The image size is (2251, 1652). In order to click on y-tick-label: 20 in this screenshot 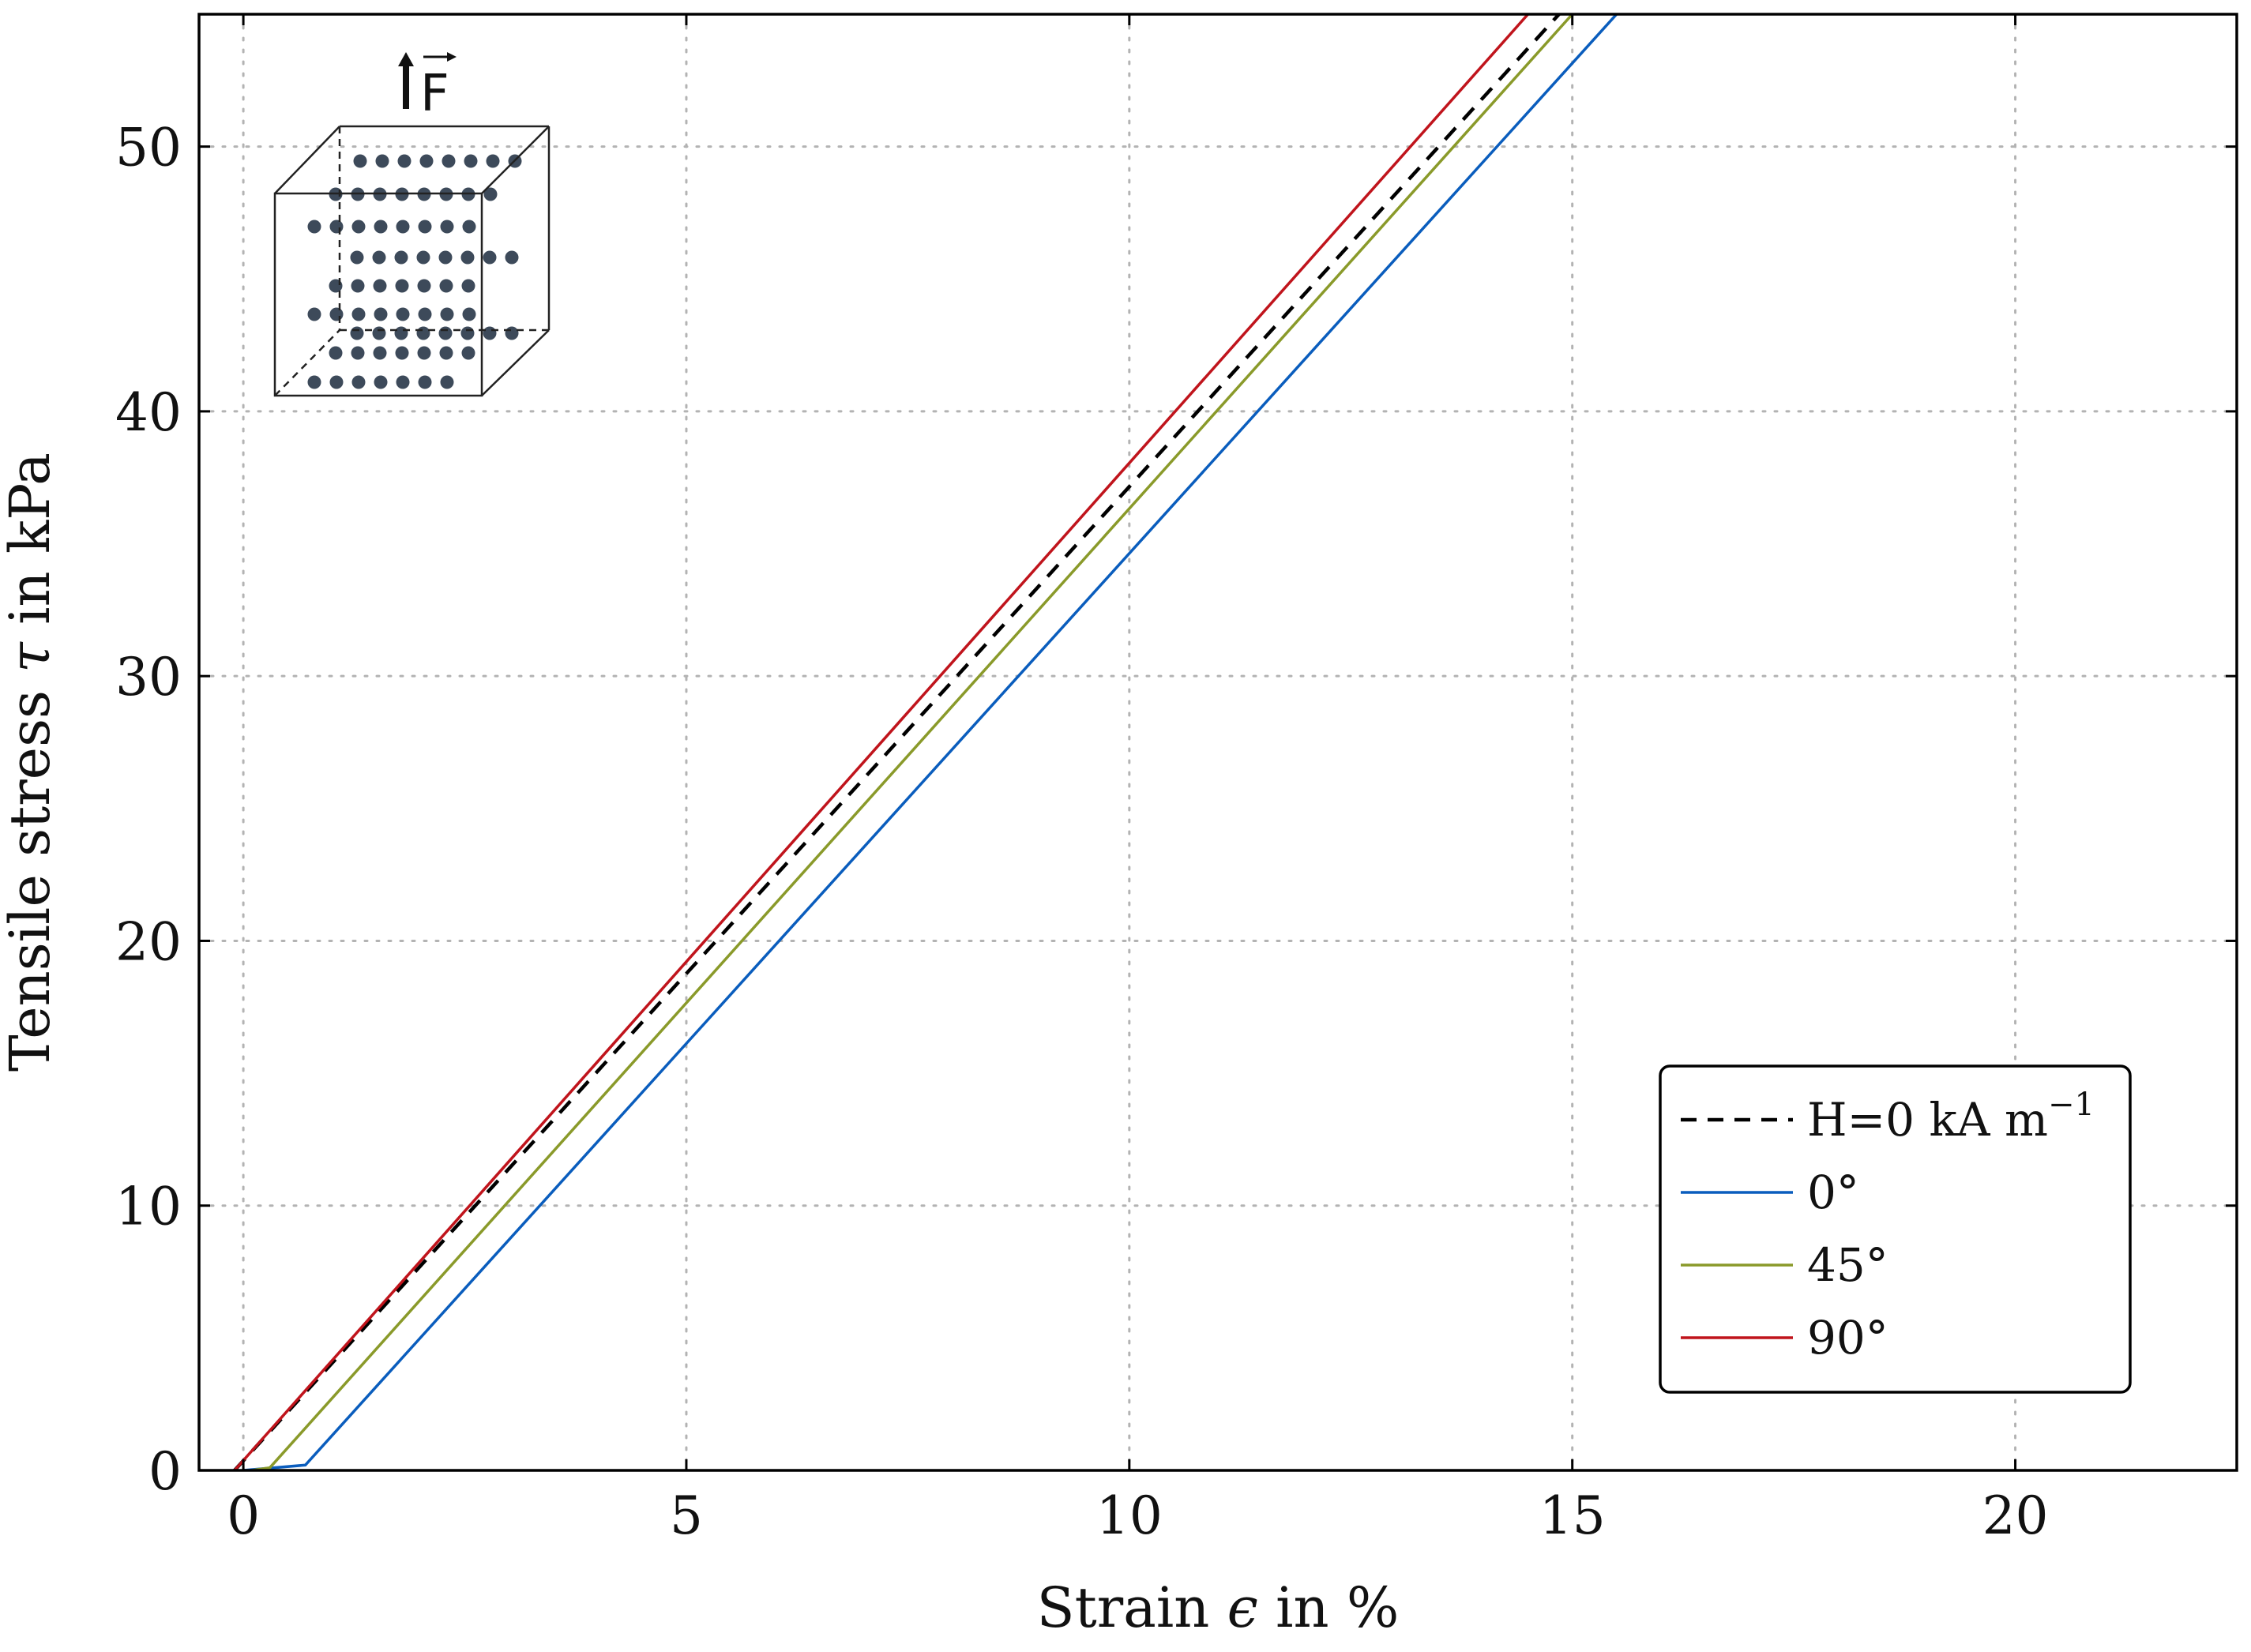, I will do `click(148, 941)`.